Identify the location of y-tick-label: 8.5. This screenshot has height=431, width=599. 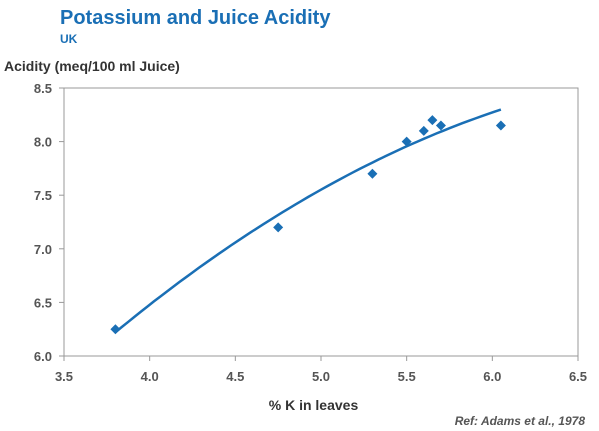
(43, 88).